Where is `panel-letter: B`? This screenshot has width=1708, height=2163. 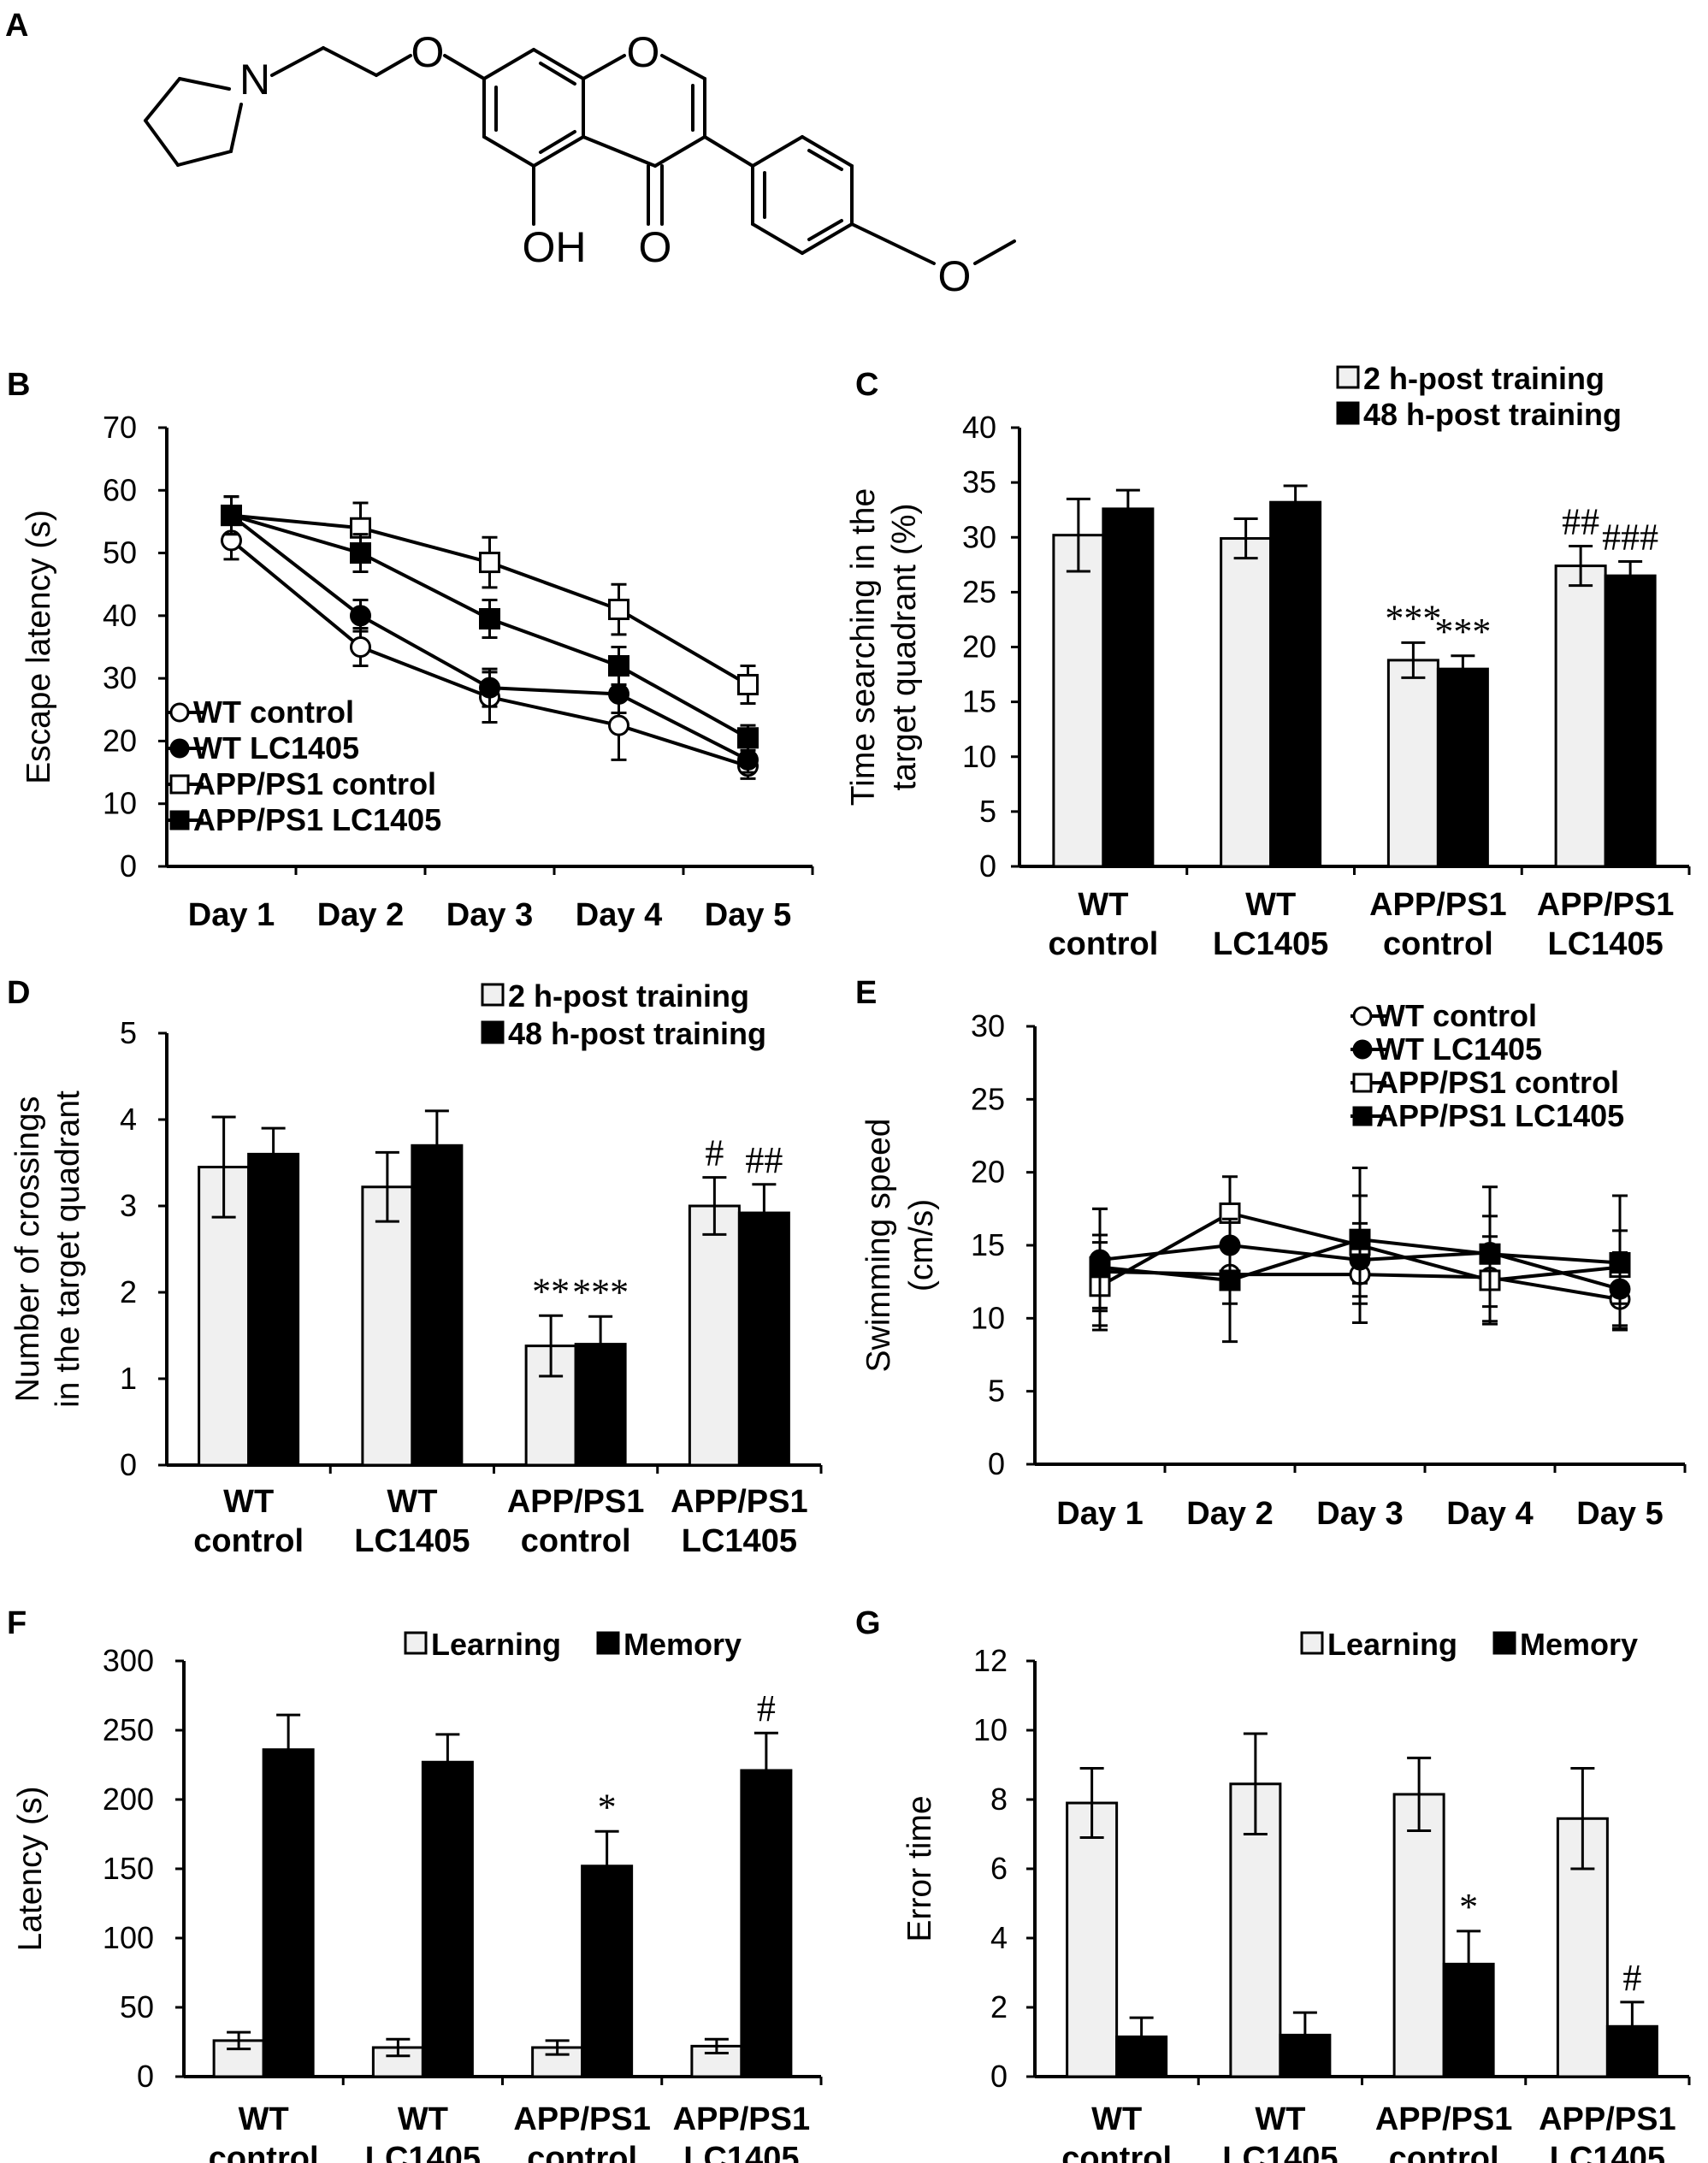 panel-letter: B is located at coordinates (18, 385).